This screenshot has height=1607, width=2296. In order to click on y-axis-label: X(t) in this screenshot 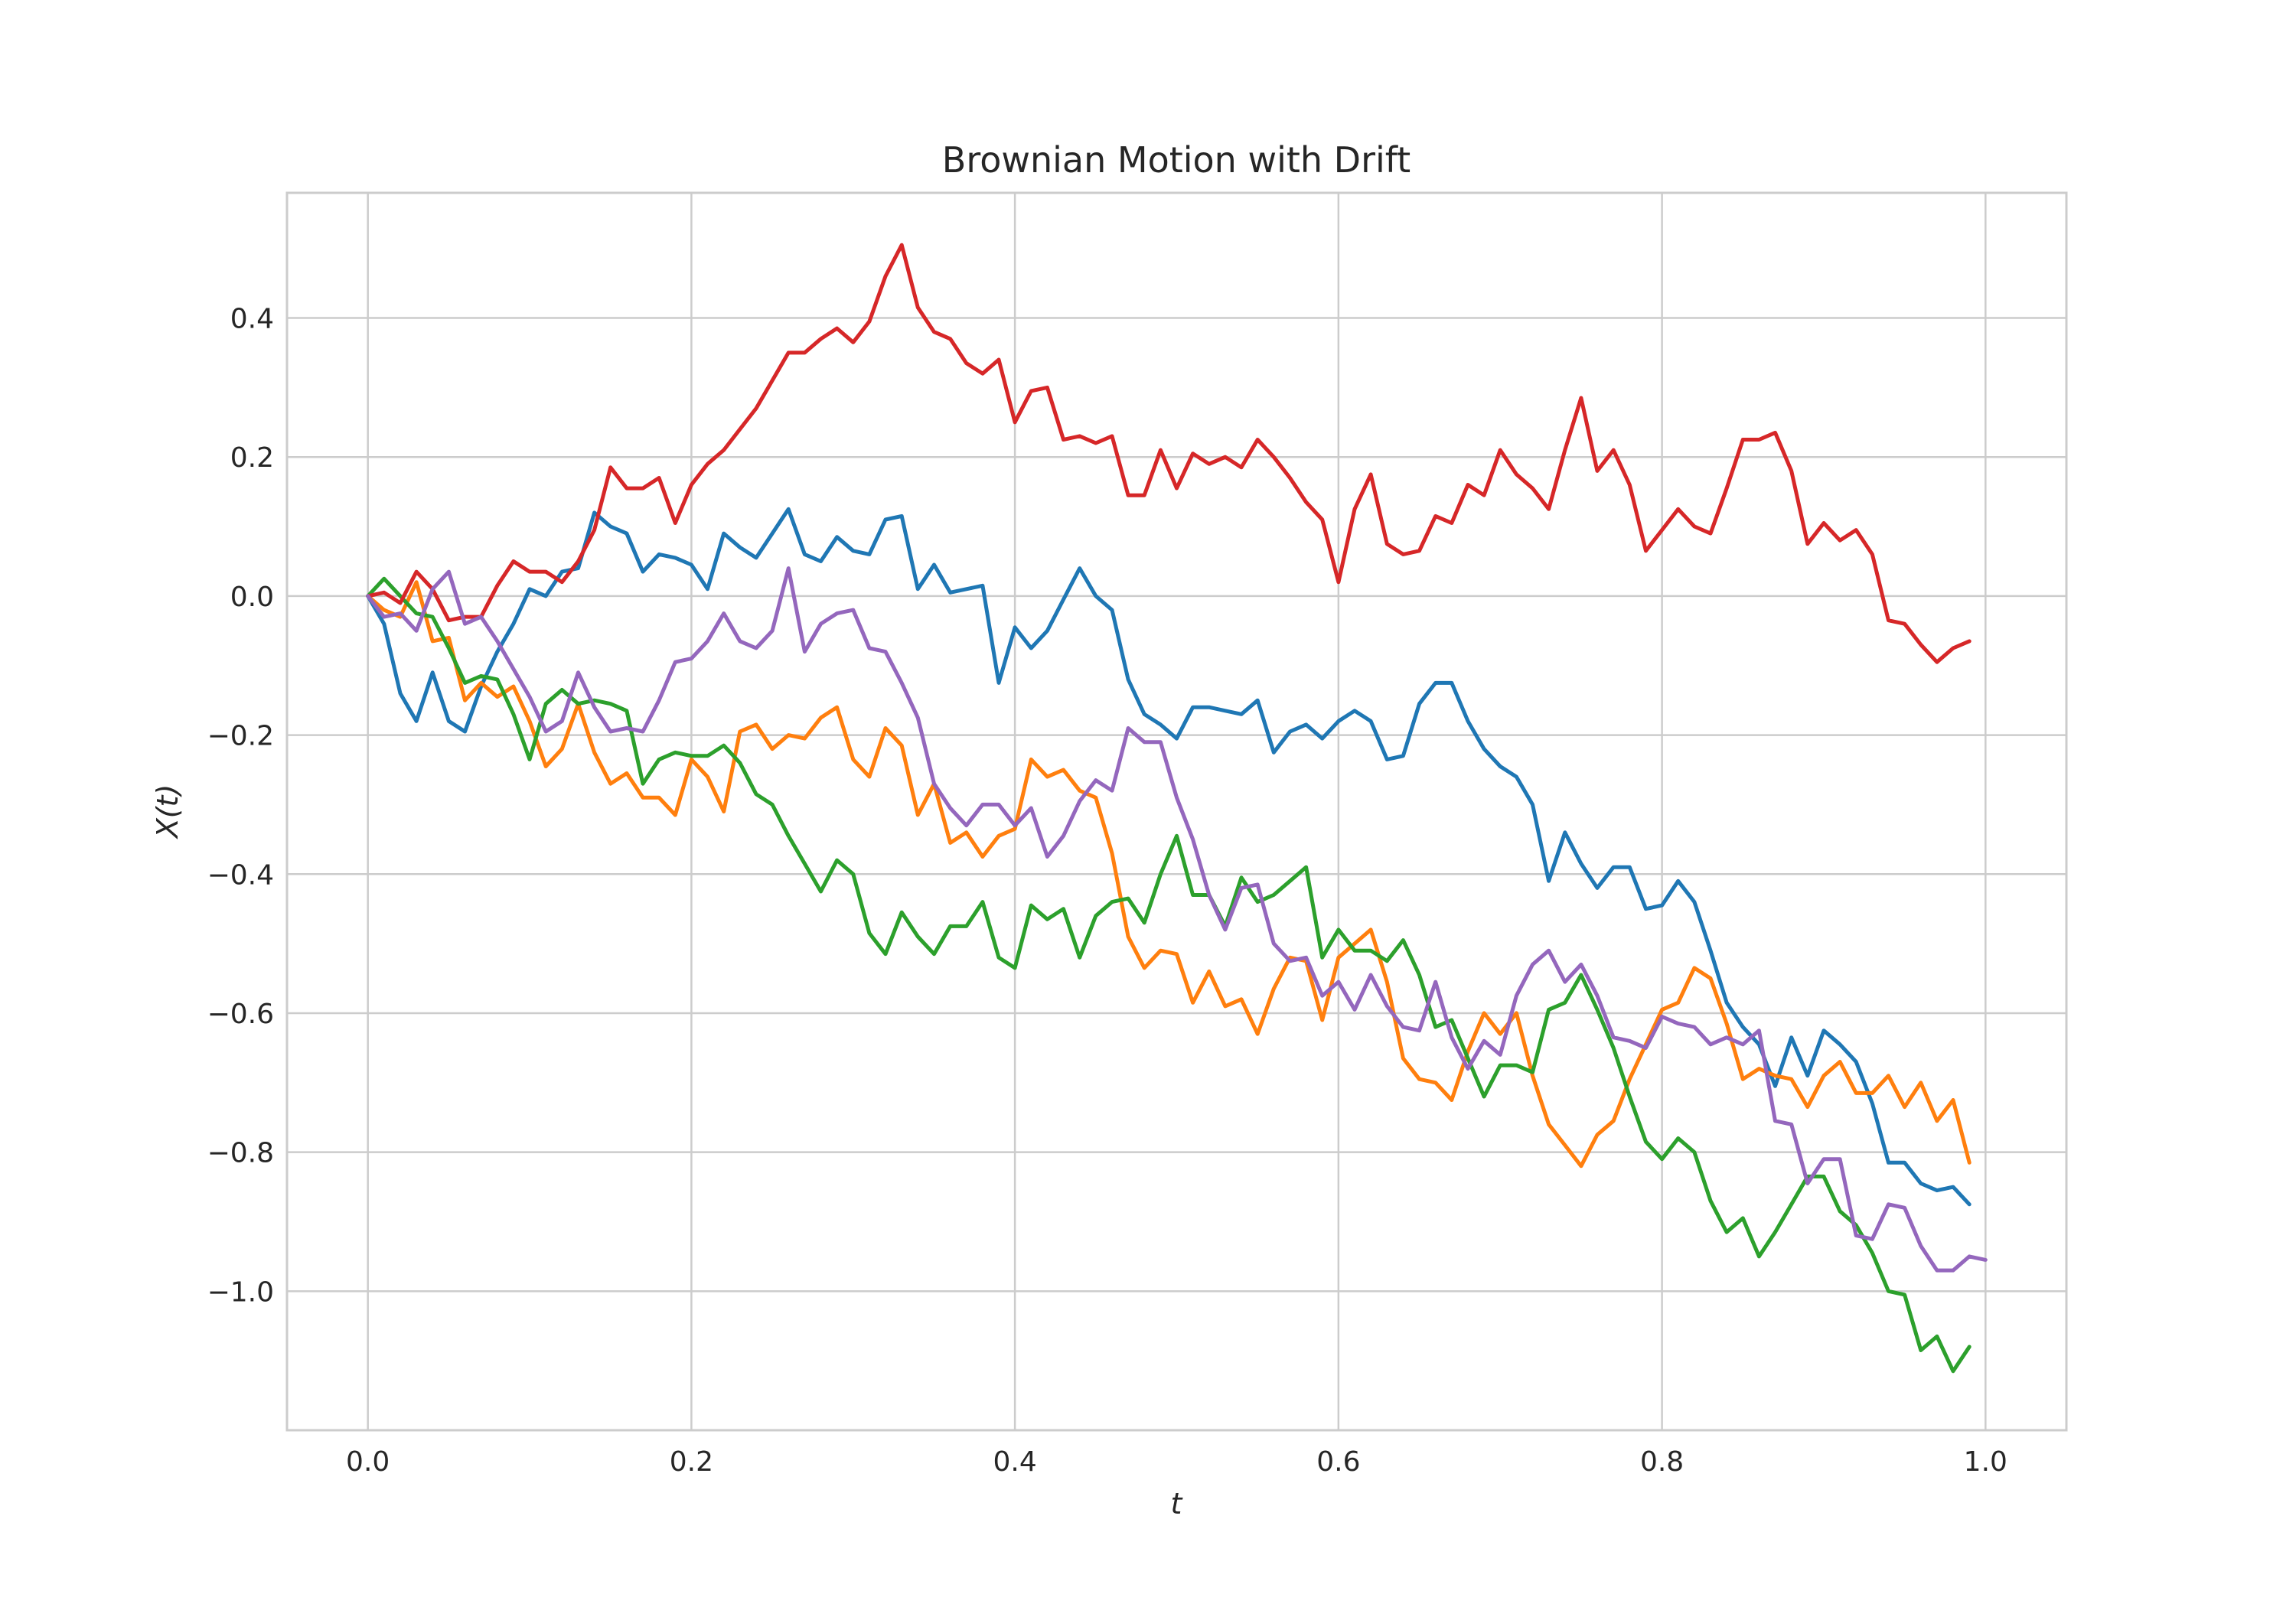, I will do `click(167, 812)`.